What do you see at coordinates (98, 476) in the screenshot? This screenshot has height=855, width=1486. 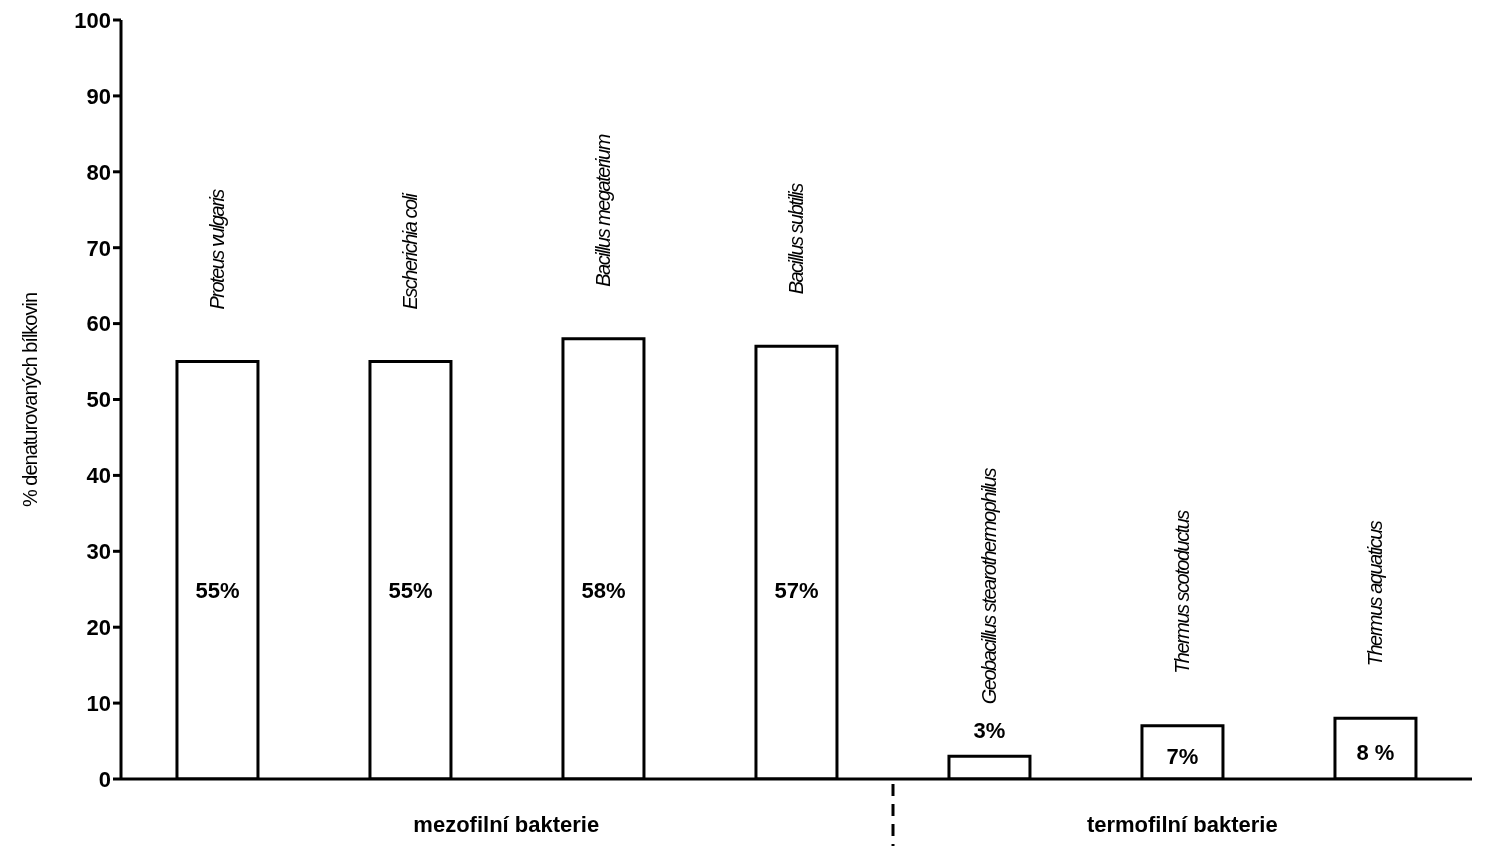 I see `y-tick-label: 40` at bounding box center [98, 476].